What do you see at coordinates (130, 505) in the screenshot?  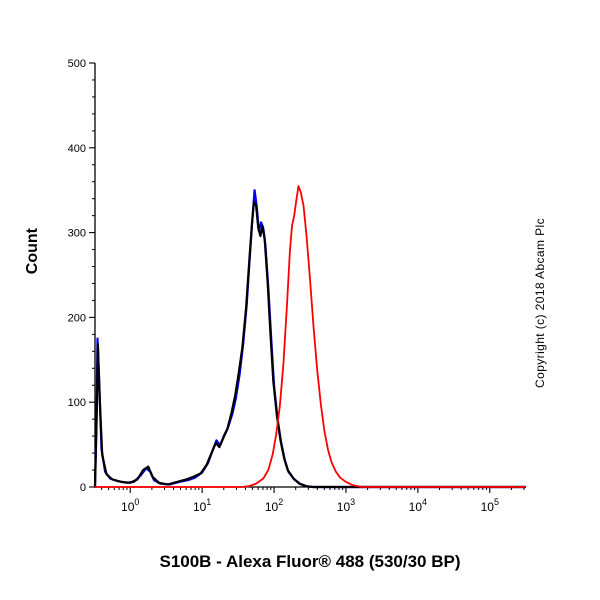 I see `x-tick-label: 10⁰` at bounding box center [130, 505].